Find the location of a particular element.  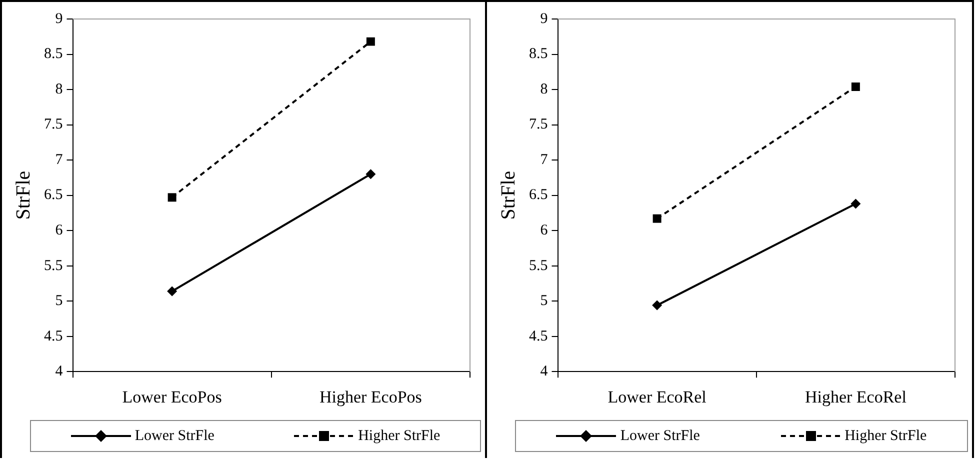

x-tick-label: Higher EcoPos is located at coordinates (370, 396).